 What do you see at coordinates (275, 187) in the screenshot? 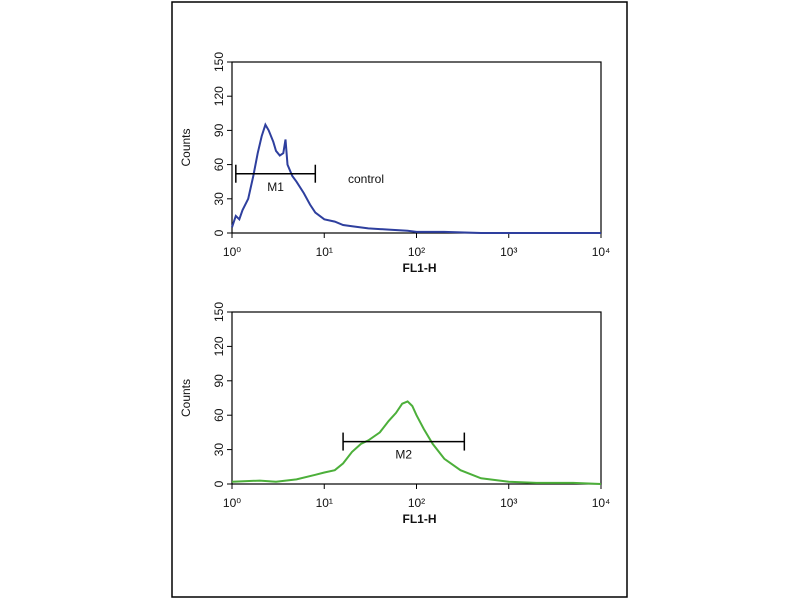
I see `marker-label: M1` at bounding box center [275, 187].